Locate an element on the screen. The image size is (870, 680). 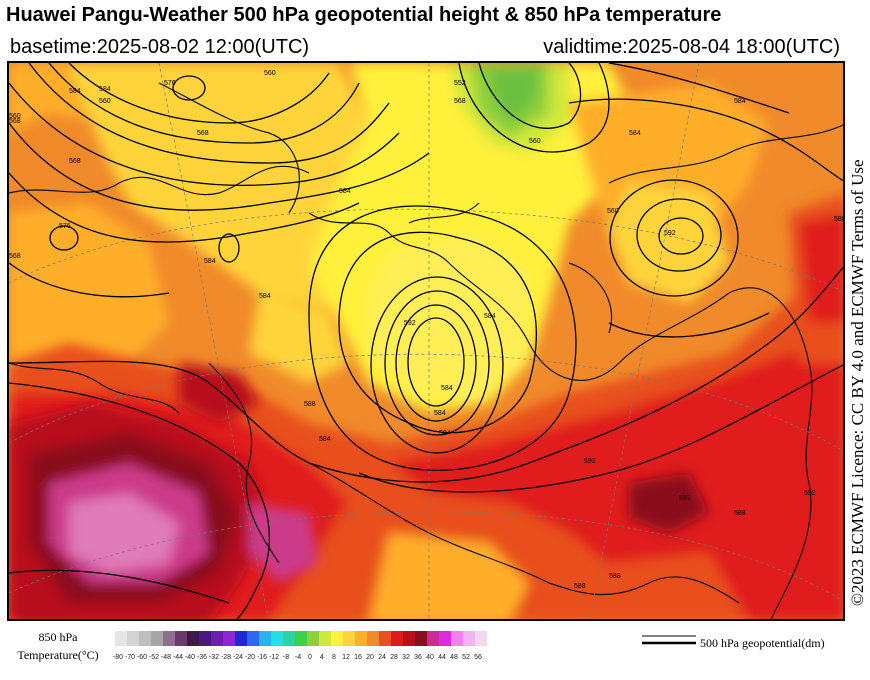
color-bar-tick-label: -80 is located at coordinates (118, 657).